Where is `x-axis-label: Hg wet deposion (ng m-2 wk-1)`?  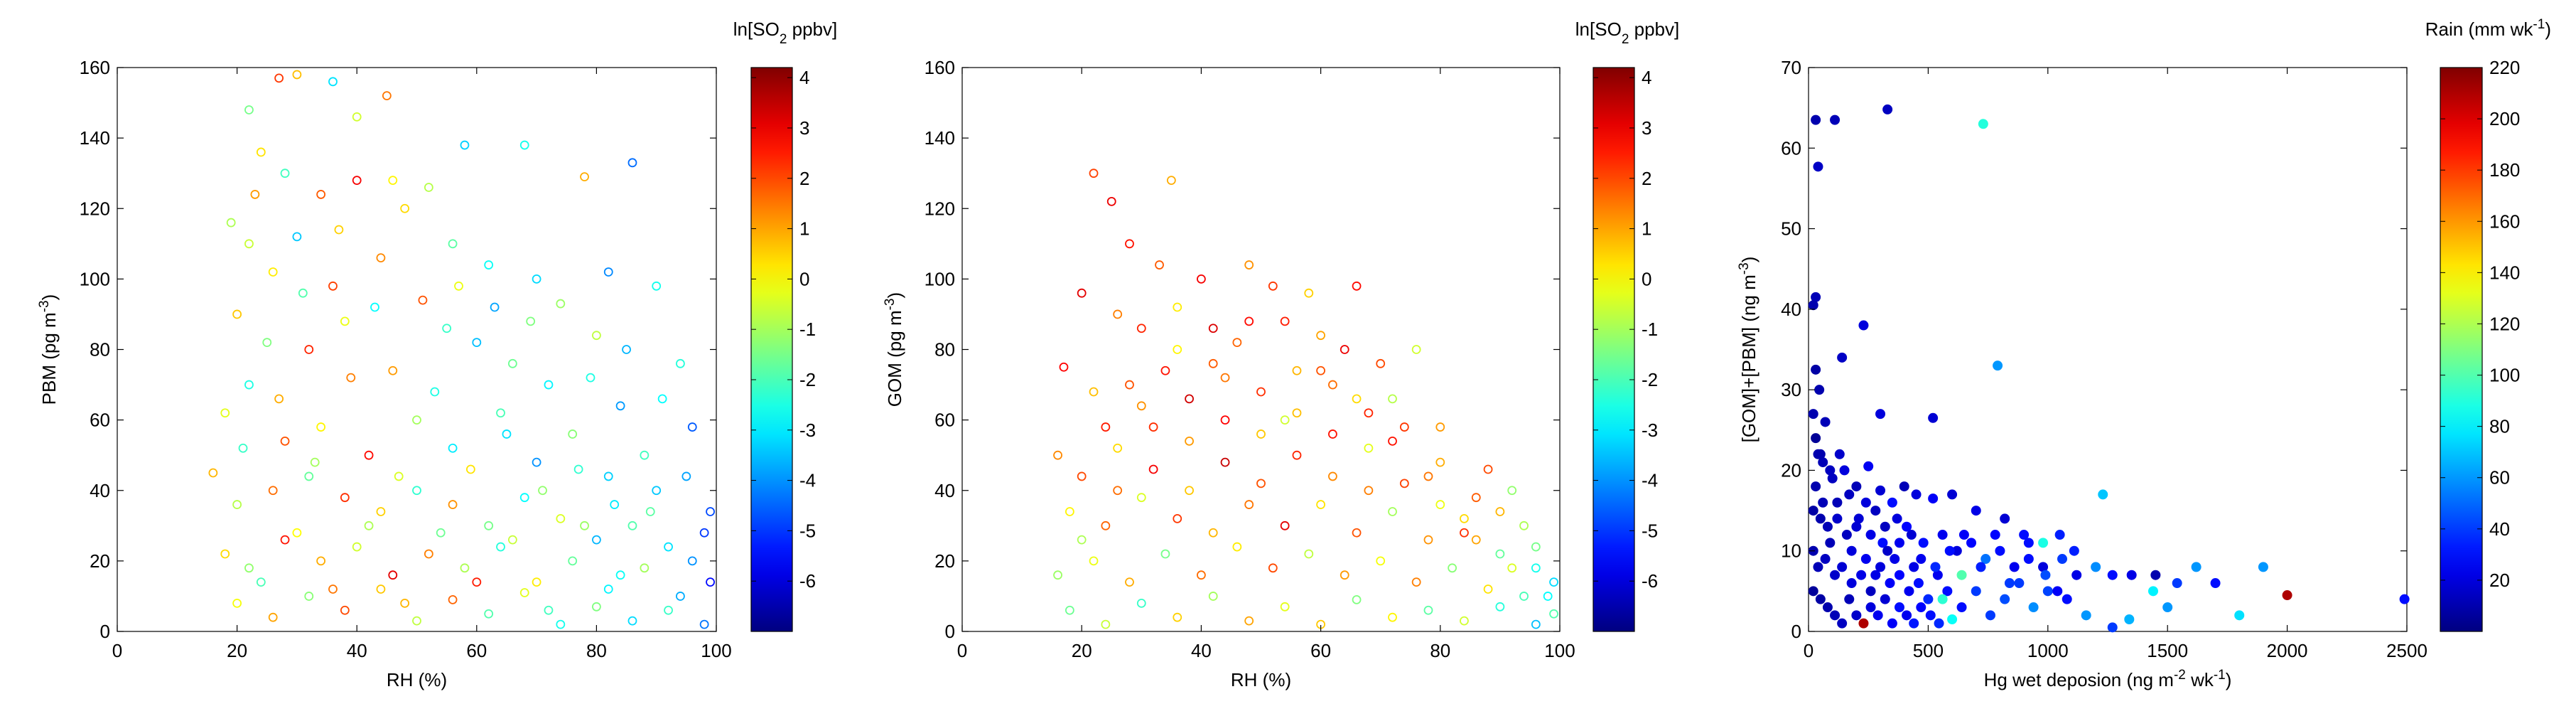
x-axis-label: Hg wet deposion (ng m-2 wk-1) is located at coordinates (2108, 679).